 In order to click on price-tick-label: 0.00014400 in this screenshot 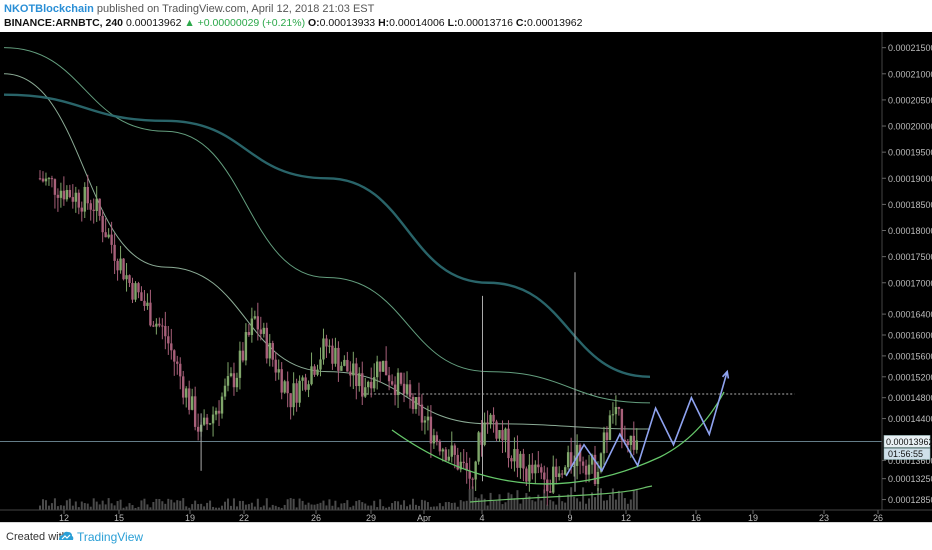, I will do `click(910, 419)`.